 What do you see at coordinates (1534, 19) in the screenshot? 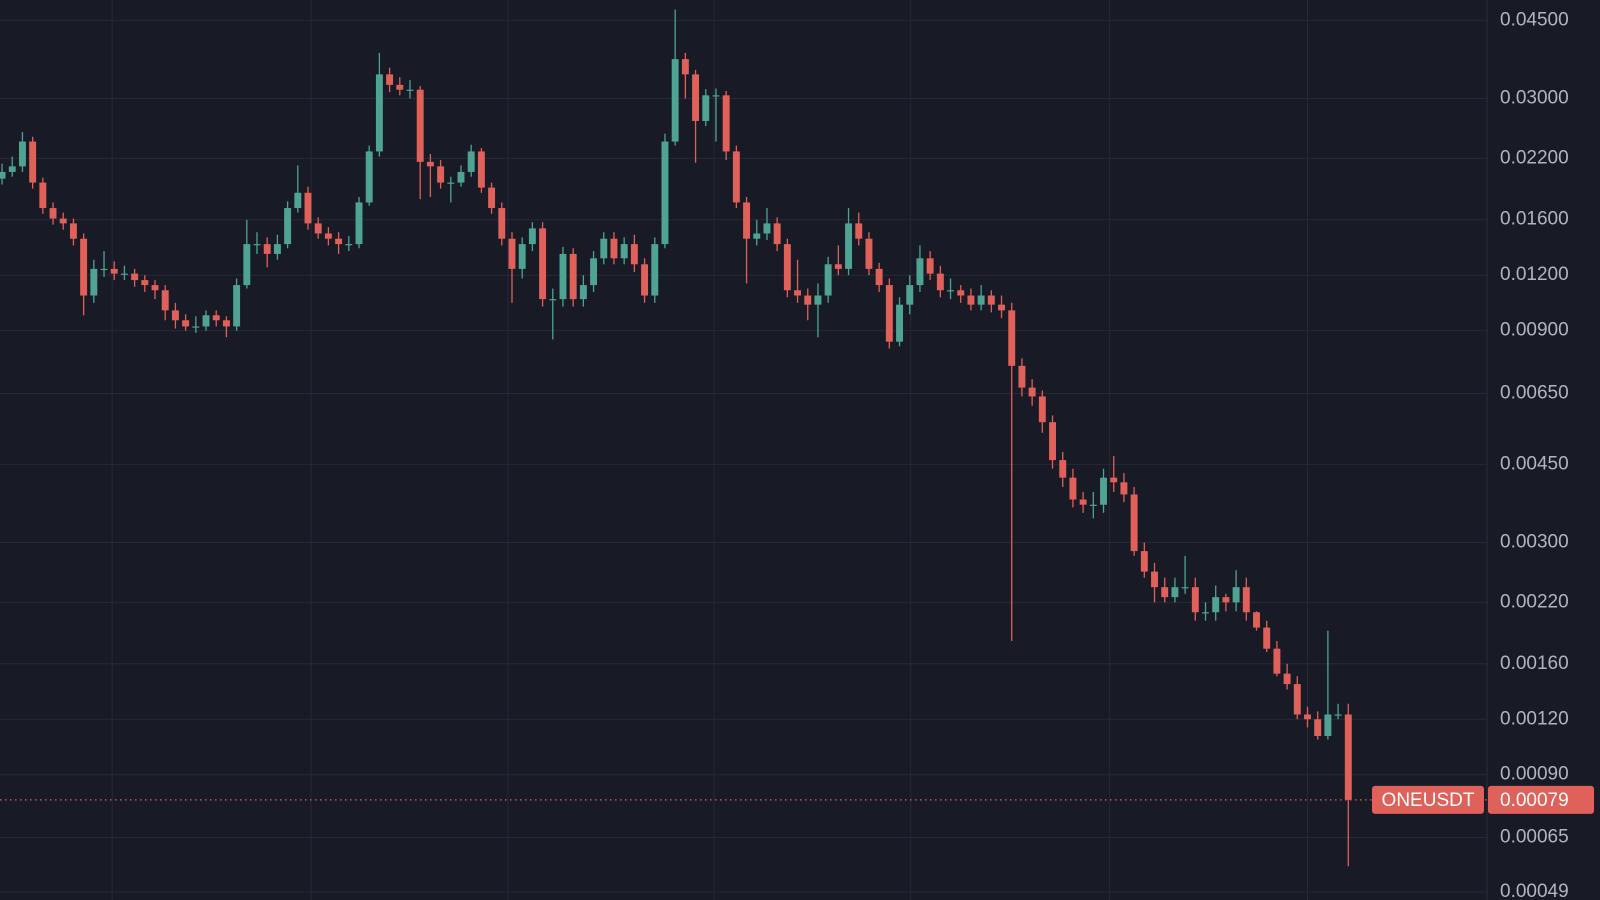
I see `y-tick-label: 0.04500` at bounding box center [1534, 19].